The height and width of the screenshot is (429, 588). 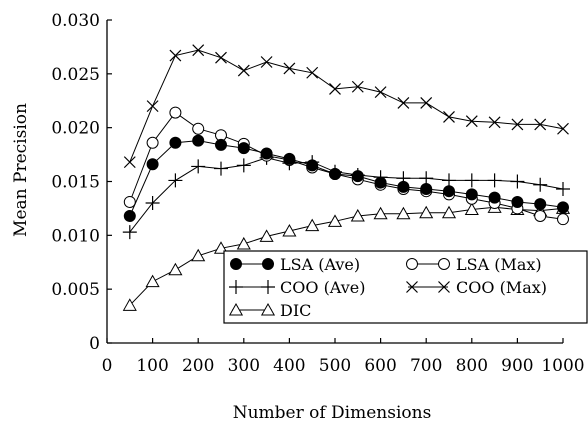 I want to click on legend-label: LSA (Ave), so click(x=320, y=264).